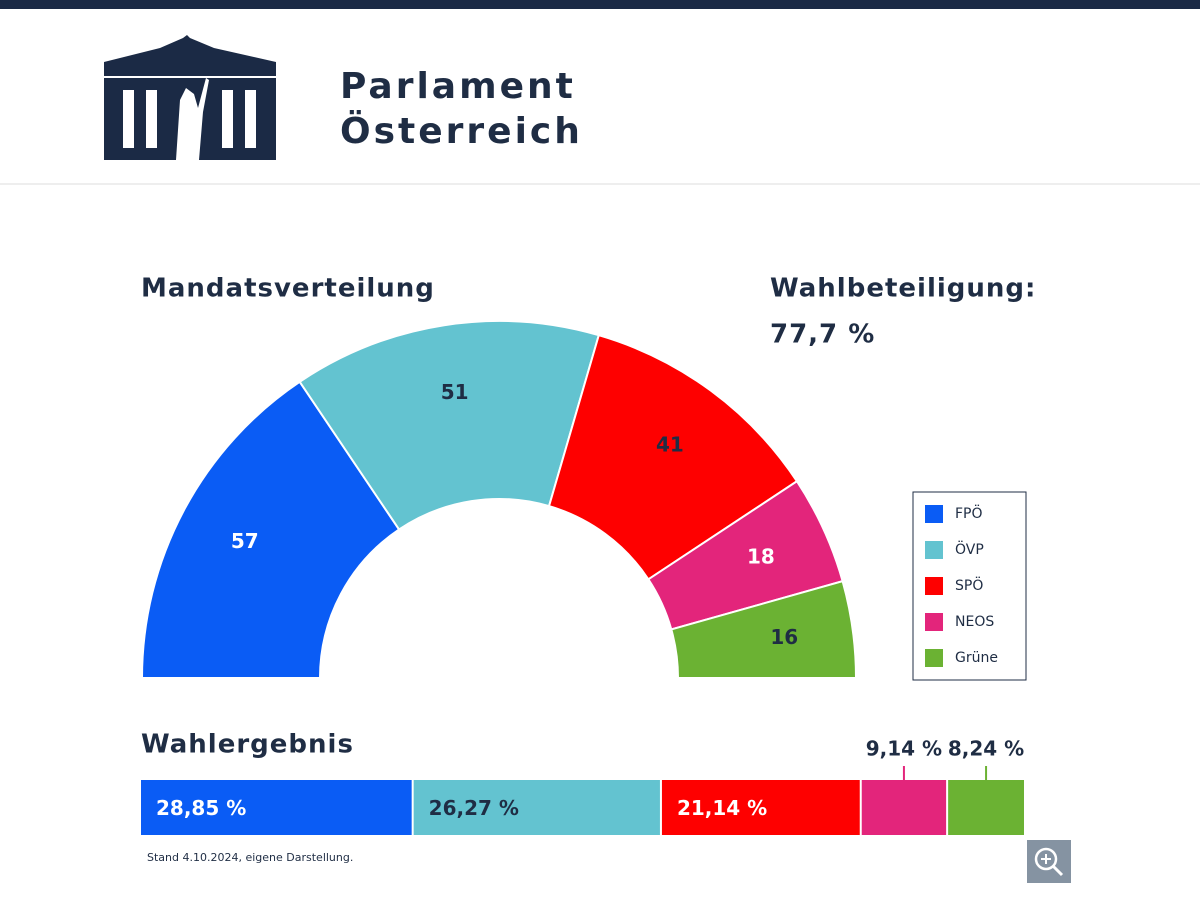 This screenshot has height=900, width=1200. What do you see at coordinates (288, 289) in the screenshot?
I see `chart-title: Mandatsverteilung` at bounding box center [288, 289].